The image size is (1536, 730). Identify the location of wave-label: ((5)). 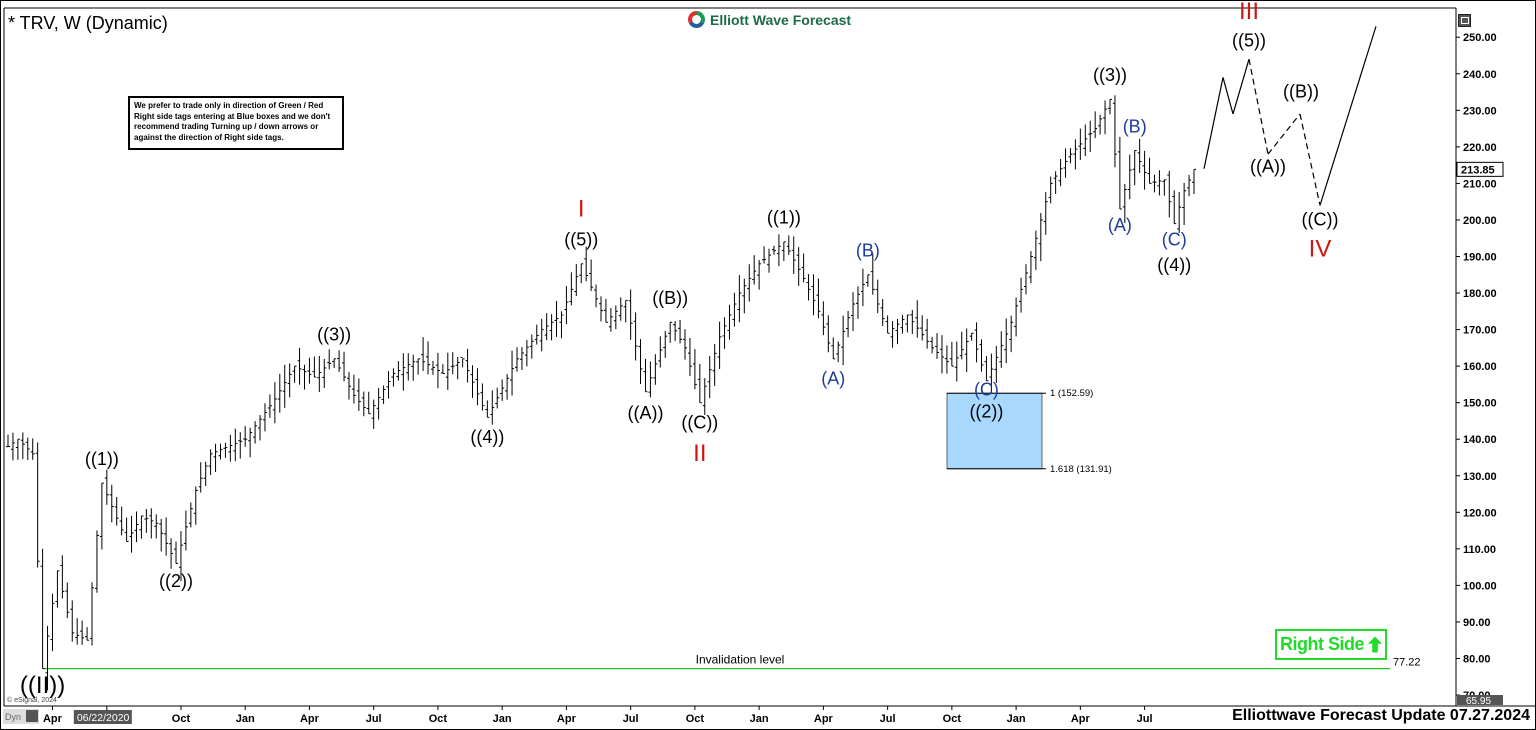
(581, 240).